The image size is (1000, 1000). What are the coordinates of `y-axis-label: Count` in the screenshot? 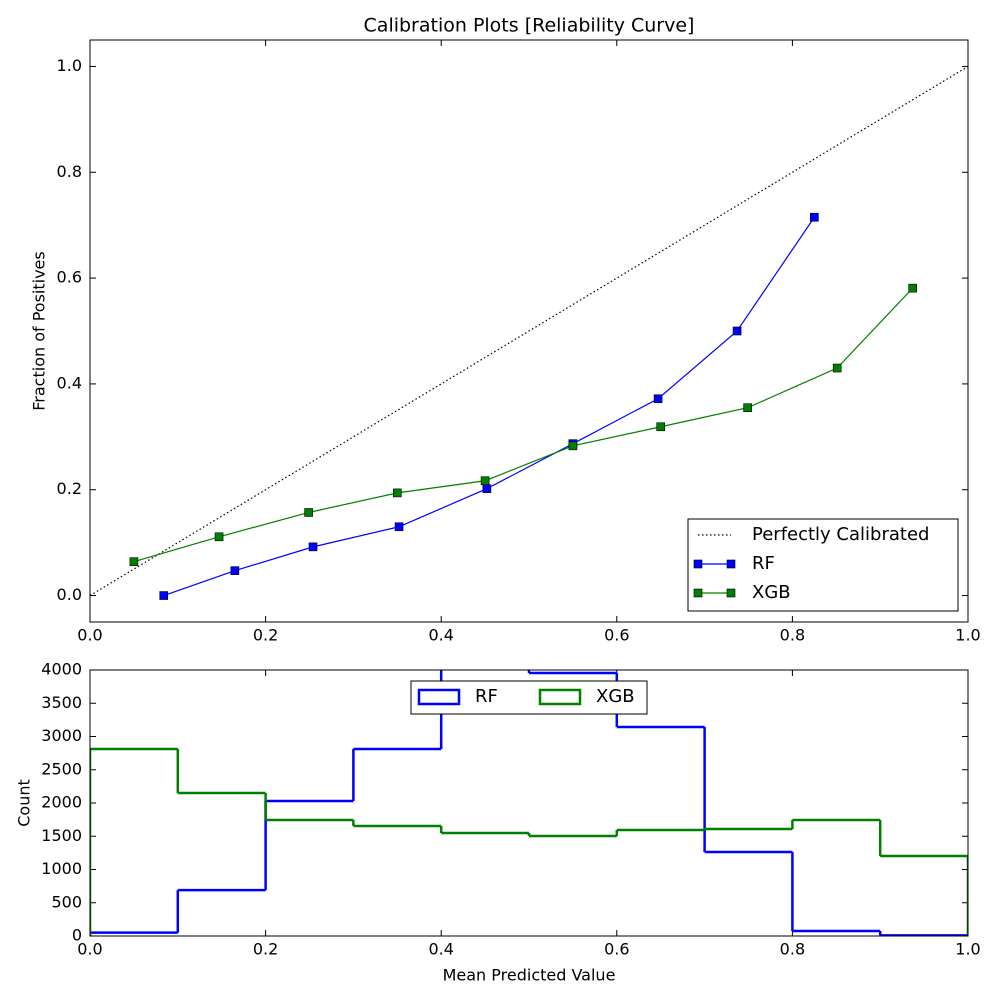 It's located at (24, 803).